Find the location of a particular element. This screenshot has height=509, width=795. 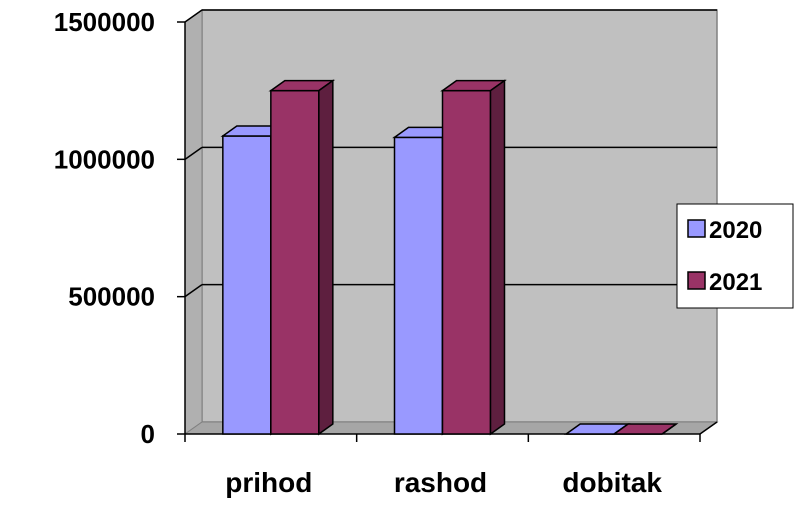

y-tick-label: 1000000 is located at coordinates (104, 159).